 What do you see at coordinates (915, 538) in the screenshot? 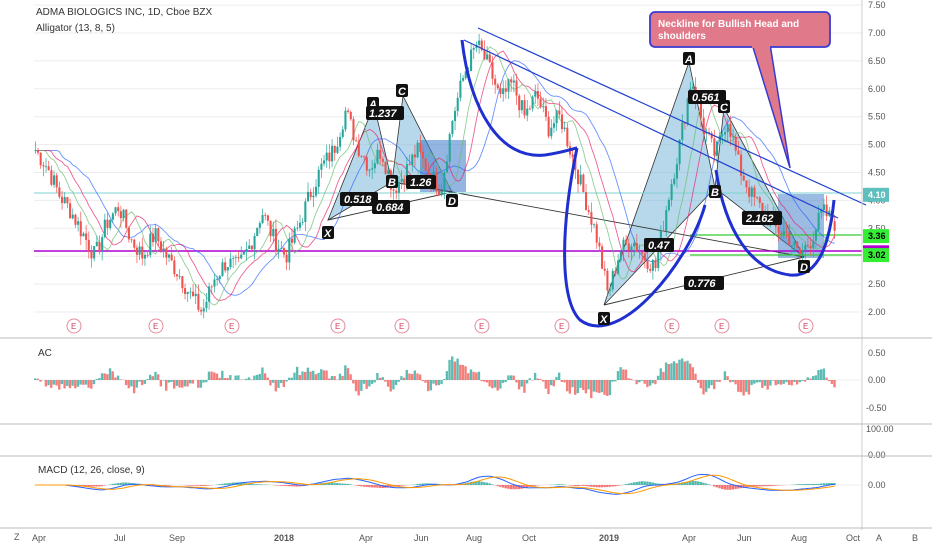
I see `baseline-button: B` at bounding box center [915, 538].